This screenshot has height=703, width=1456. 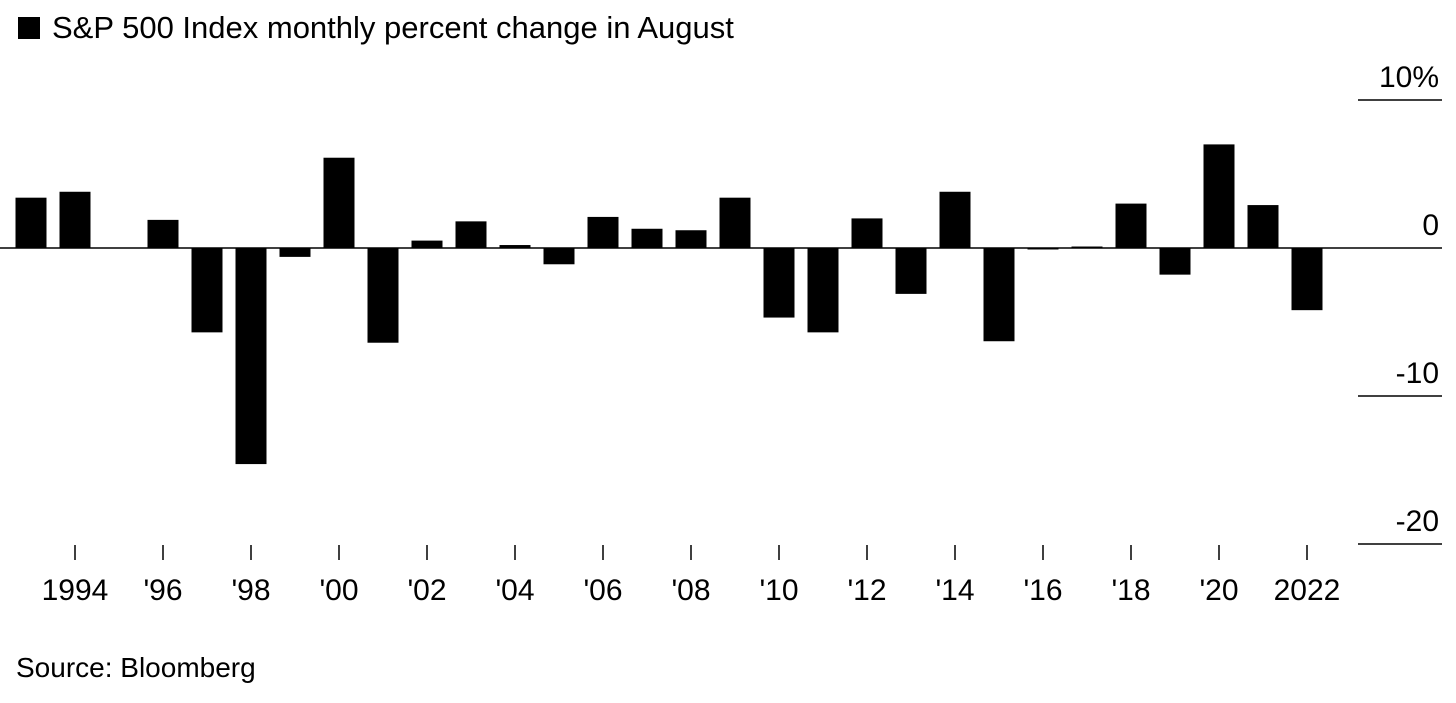 What do you see at coordinates (207, 290) in the screenshot?
I see `bar-1997` at bounding box center [207, 290].